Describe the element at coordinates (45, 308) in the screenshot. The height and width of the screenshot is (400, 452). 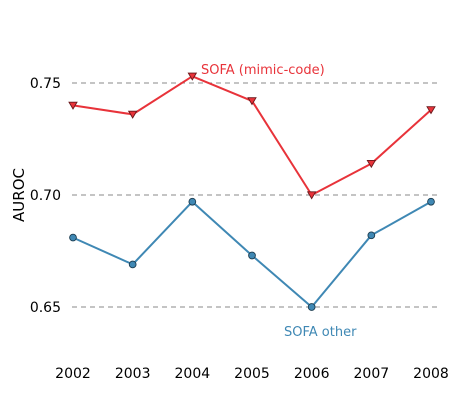
I see `y-tick-label: 0.65` at that location.